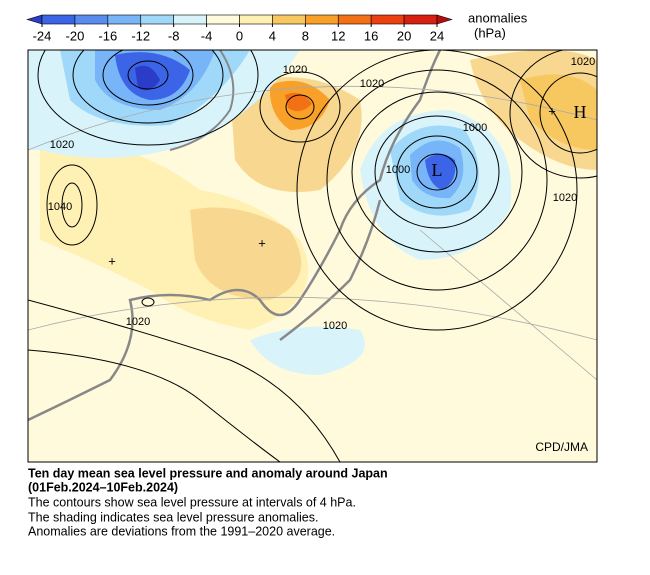 The width and height of the screenshot is (650, 575). What do you see at coordinates (404, 35) in the screenshot?
I see `colorbar-tick-label: 20` at bounding box center [404, 35].